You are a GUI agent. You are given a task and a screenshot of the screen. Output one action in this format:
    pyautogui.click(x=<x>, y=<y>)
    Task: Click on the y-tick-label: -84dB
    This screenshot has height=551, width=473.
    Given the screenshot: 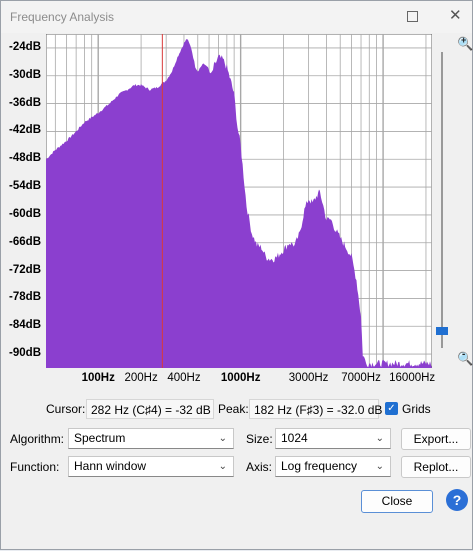 What is the action you would take?
    pyautogui.click(x=25, y=325)
    